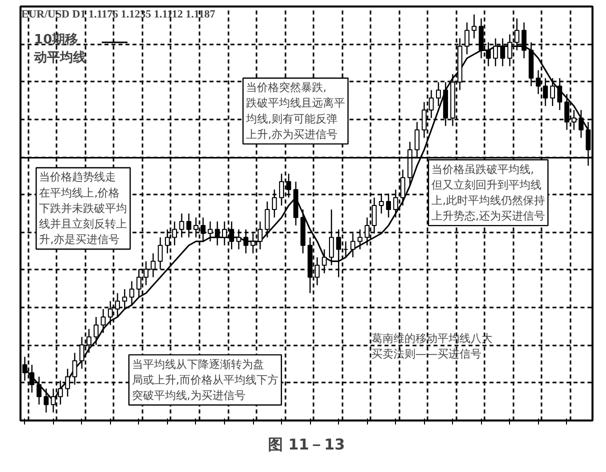 The image size is (606, 472). Describe the element at coordinates (306, 445) in the screenshot. I see `caption: 图 11－13` at that location.